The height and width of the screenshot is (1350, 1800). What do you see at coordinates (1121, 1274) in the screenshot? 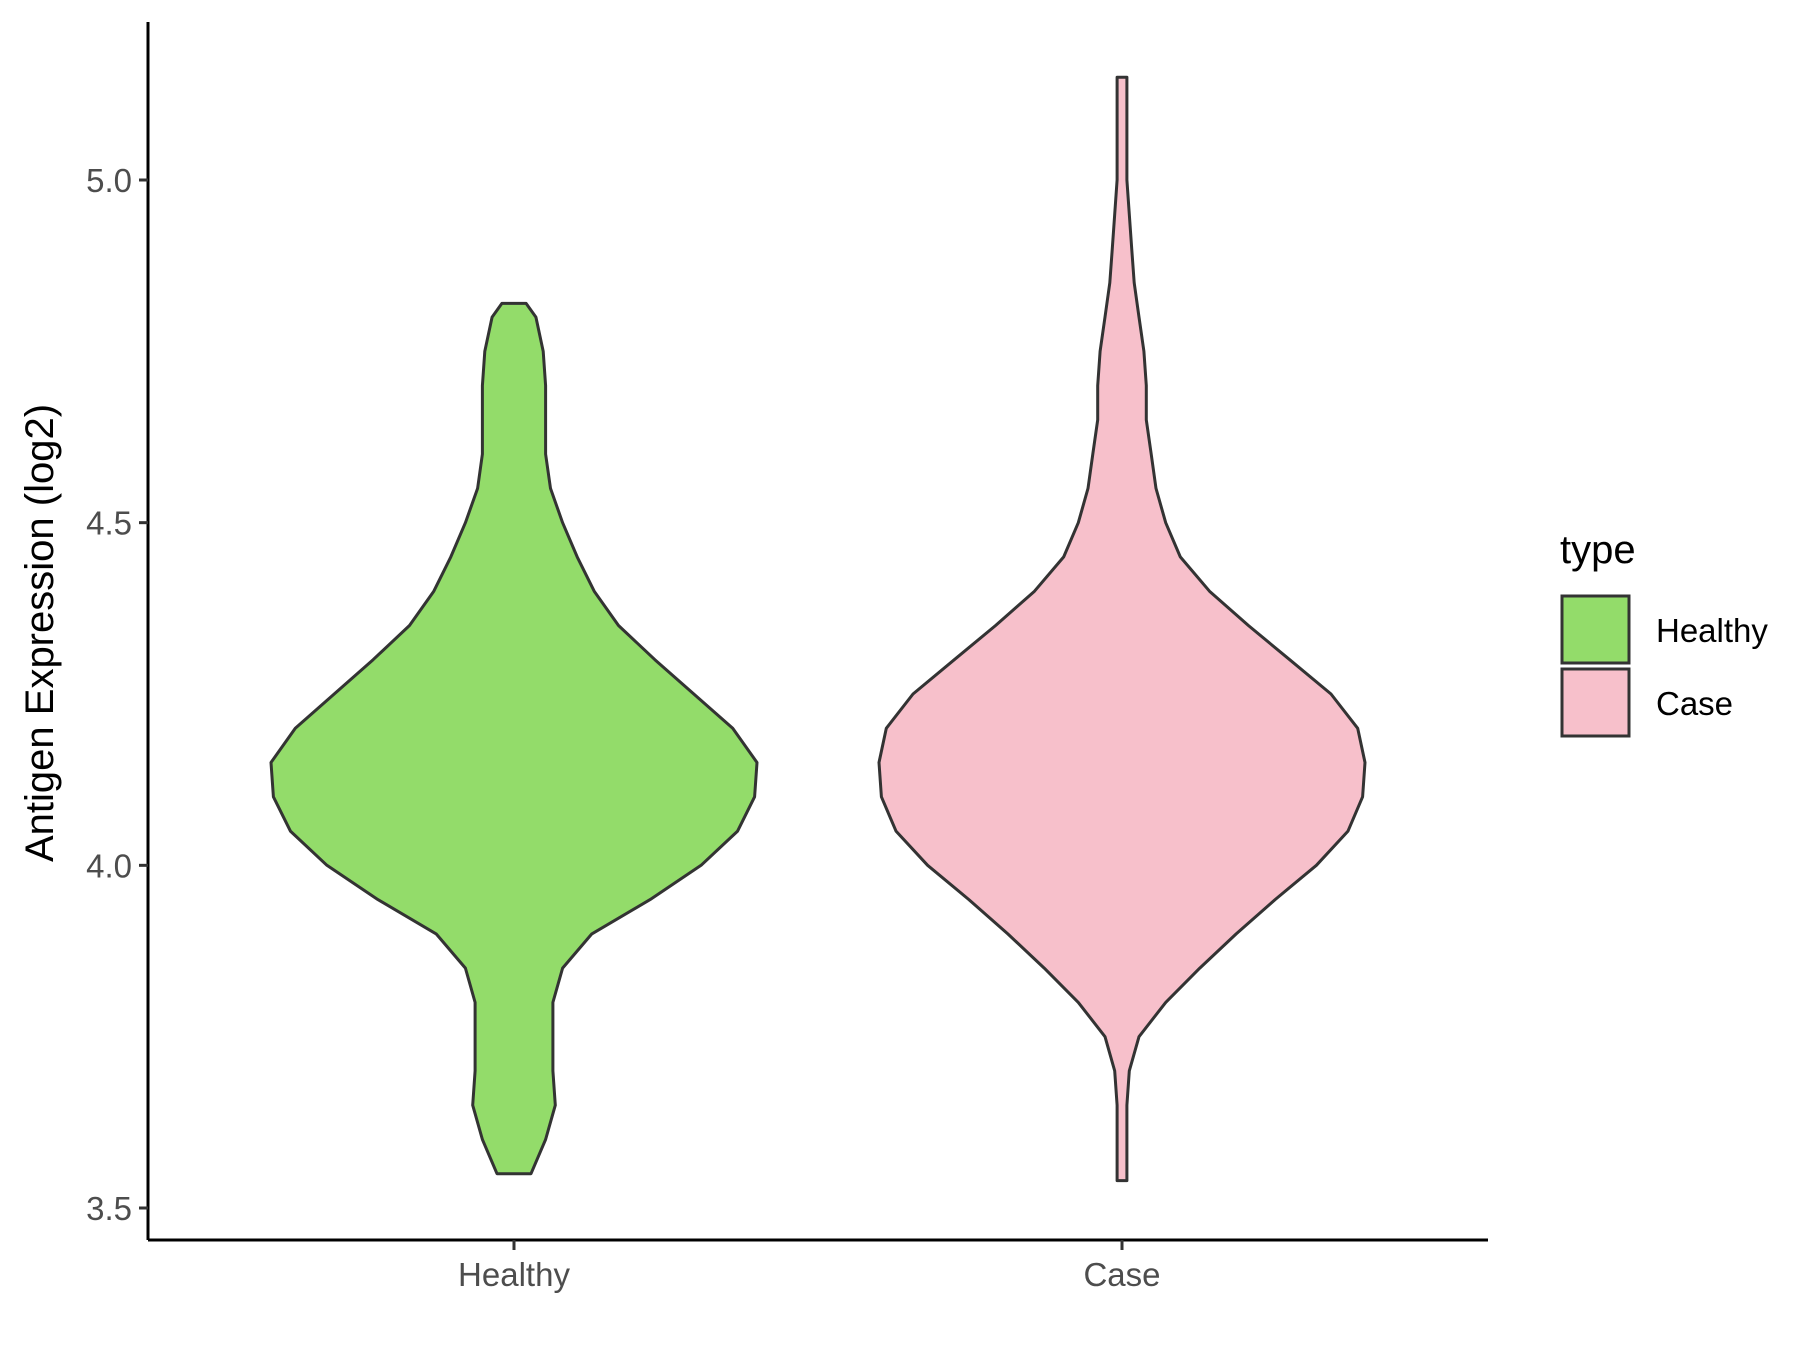
I see `x-tick-label: Case` at bounding box center [1121, 1274].